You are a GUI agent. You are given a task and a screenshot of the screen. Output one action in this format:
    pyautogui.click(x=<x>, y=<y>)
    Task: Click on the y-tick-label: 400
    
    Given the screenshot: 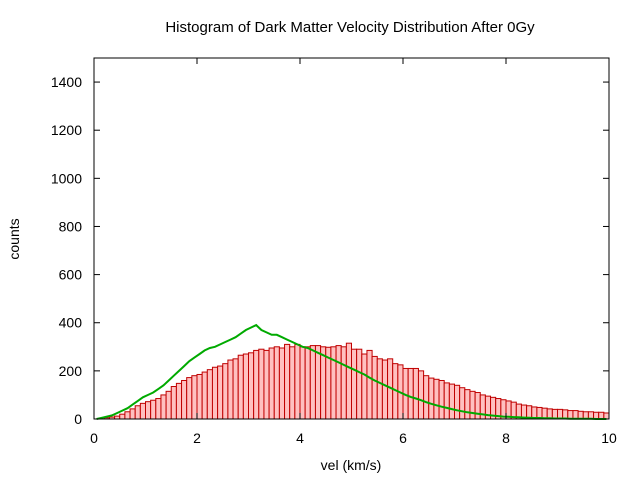 What is the action you would take?
    pyautogui.click(x=71, y=323)
    